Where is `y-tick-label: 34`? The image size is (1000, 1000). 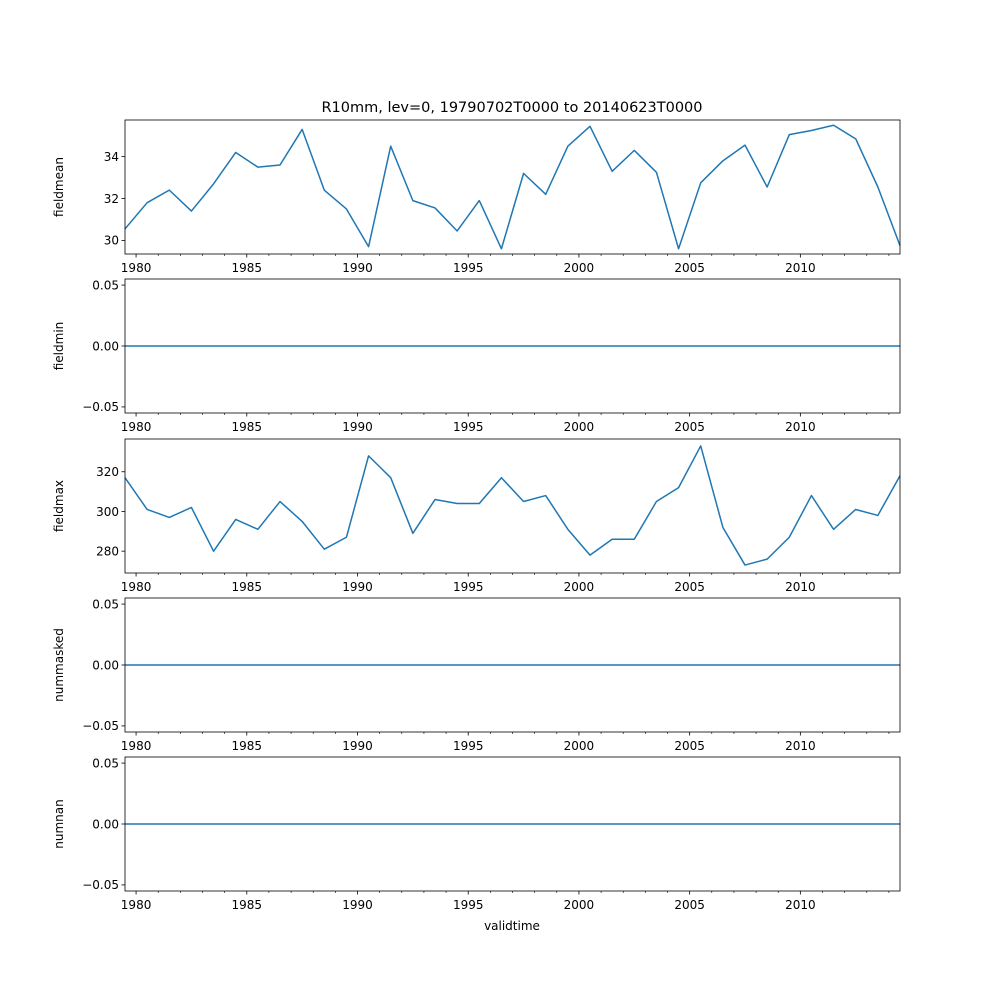
y-tick-label: 34 is located at coordinates (111, 157).